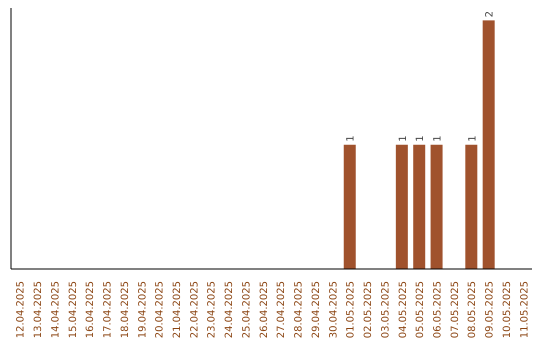 Image resolution: width=540 pixels, height=340 pixels. Describe the element at coordinates (386, 309) in the screenshot. I see `x-tick-label: 03.05.2025` at that location.